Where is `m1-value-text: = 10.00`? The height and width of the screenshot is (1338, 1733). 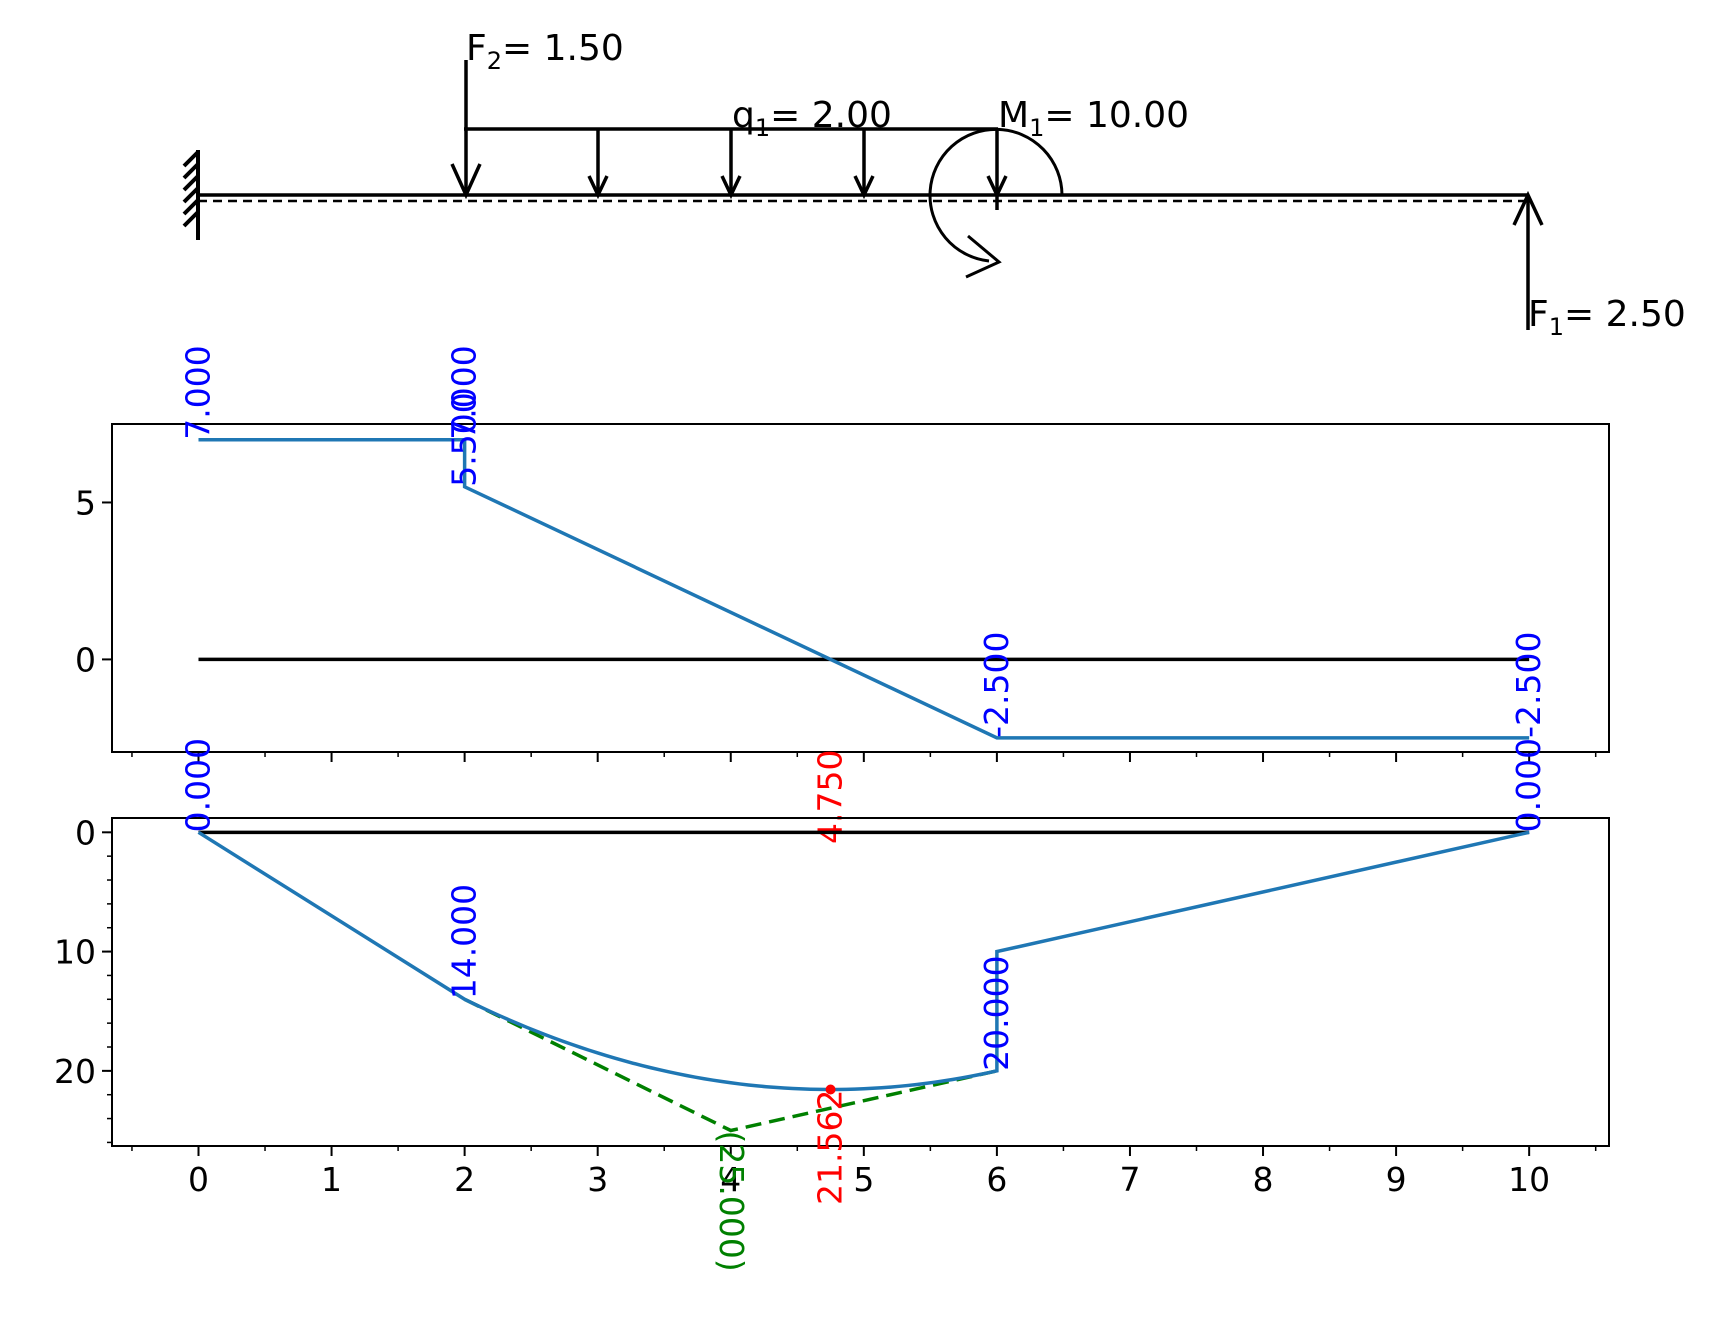
m1-value-text: = 10.00 is located at coordinates (1116, 115).